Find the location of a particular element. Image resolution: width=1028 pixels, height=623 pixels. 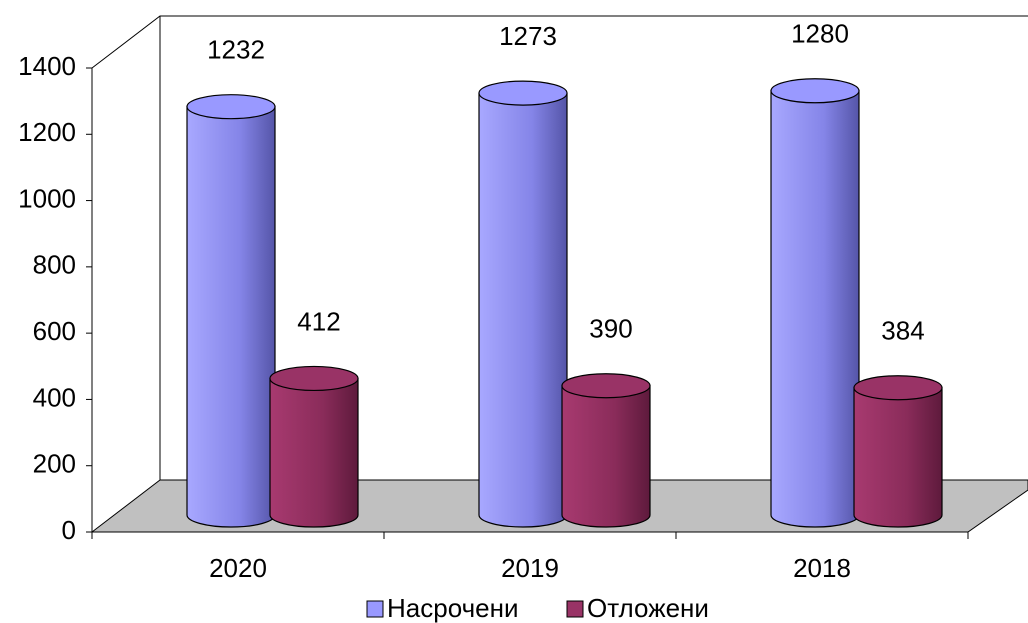

data-label: 412 is located at coordinates (318, 321).